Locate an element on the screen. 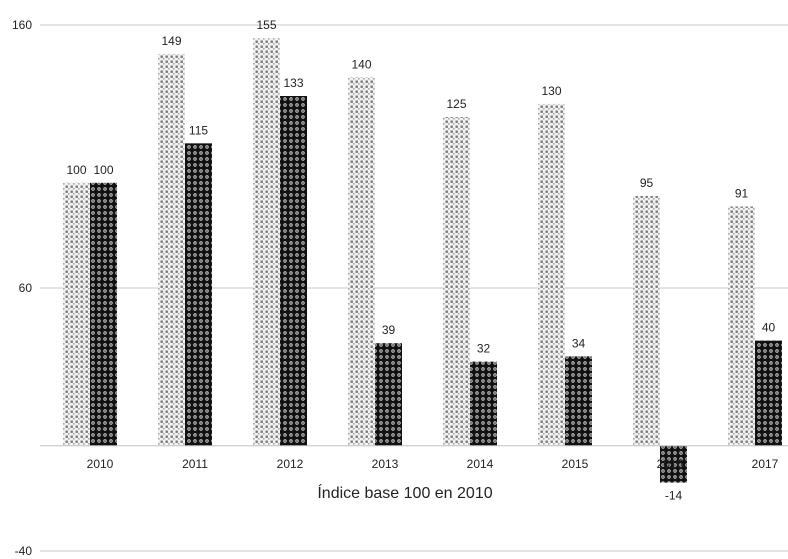  data-label: 95 is located at coordinates (647, 183).